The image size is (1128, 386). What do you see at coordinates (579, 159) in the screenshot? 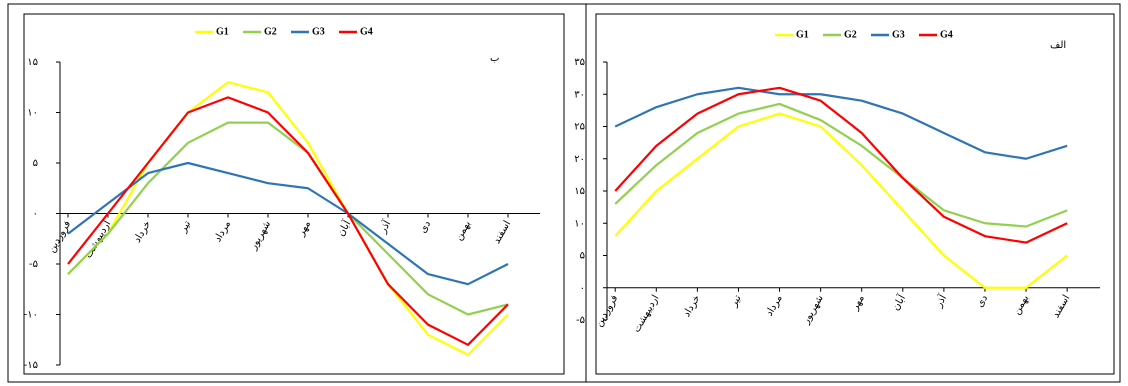
I see `y-tick-label: ۲۰` at bounding box center [579, 159].